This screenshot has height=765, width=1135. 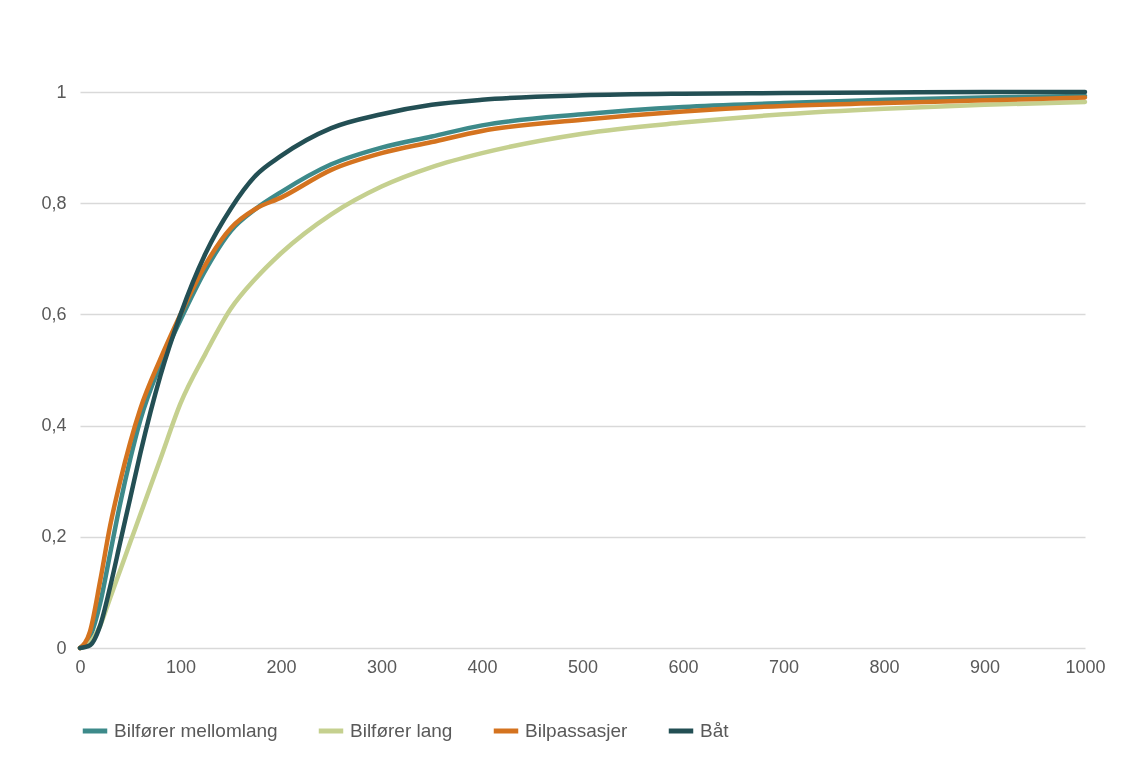 I want to click on x-tick-label: 800, so click(x=884, y=666).